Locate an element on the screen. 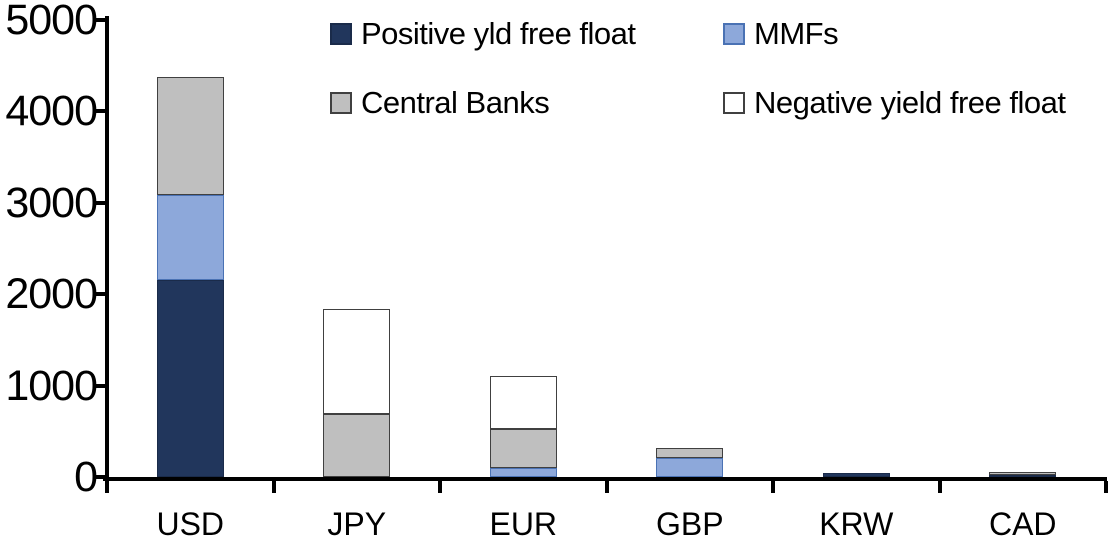 The image size is (1109, 556). legend-item-2: Central Banks is located at coordinates (440, 103).